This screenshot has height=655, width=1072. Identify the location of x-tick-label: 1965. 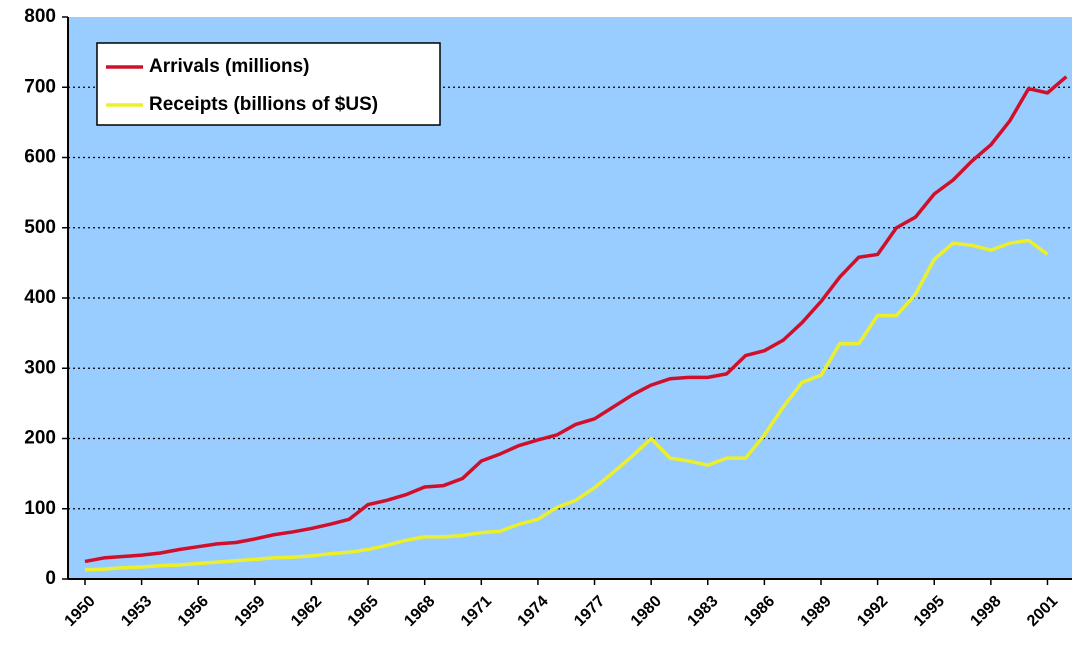
(363, 611).